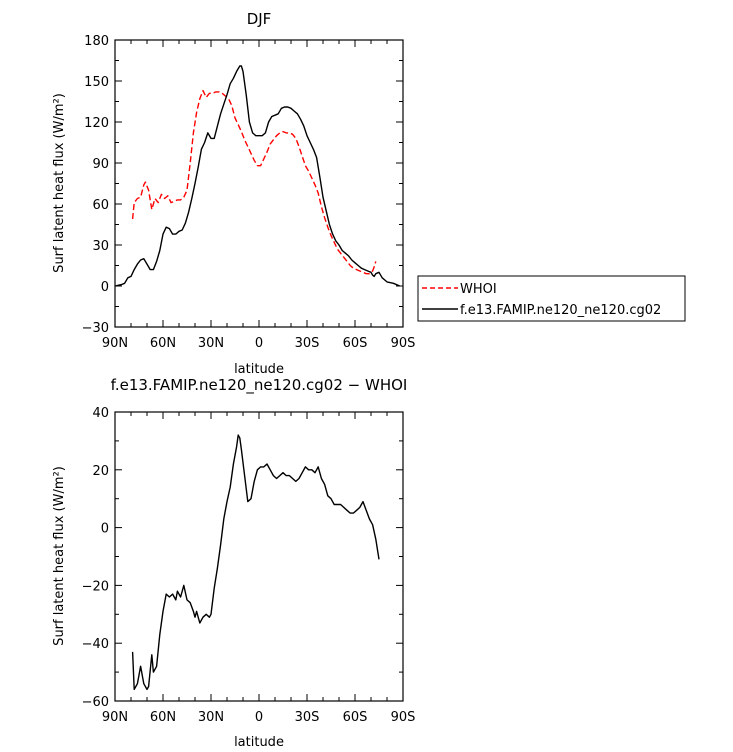  I want to click on series-line-model, so click(257, 176).